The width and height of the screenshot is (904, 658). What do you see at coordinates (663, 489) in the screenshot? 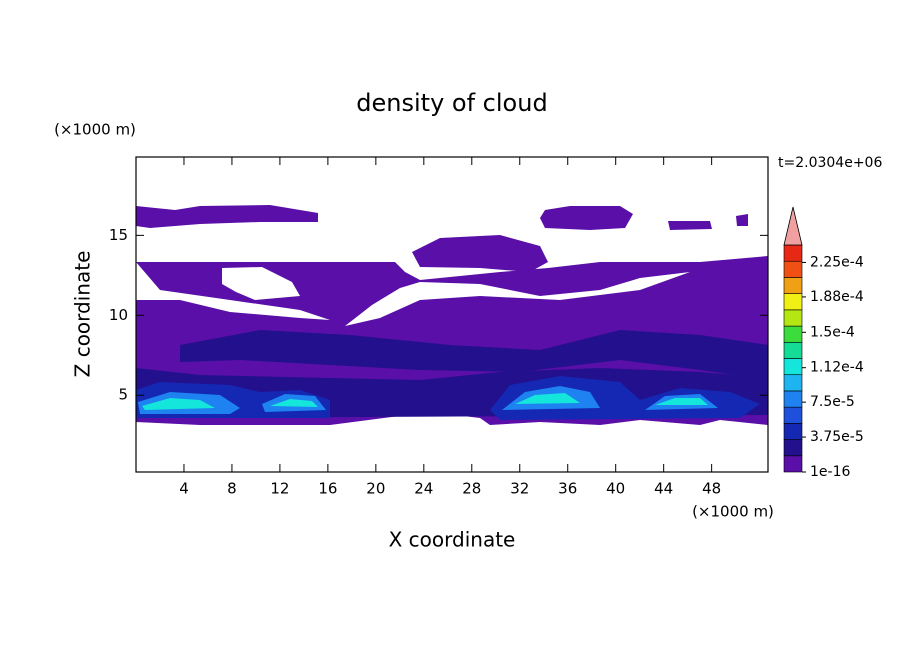
I see `x-tick-label: 44` at bounding box center [663, 489].